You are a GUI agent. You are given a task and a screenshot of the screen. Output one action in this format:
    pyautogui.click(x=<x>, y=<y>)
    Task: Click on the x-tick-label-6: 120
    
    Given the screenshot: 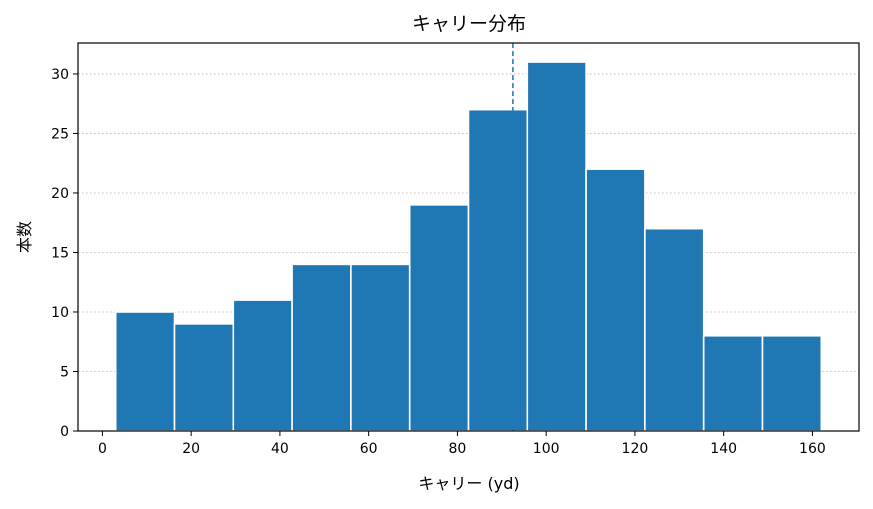 What is the action you would take?
    pyautogui.click(x=635, y=449)
    